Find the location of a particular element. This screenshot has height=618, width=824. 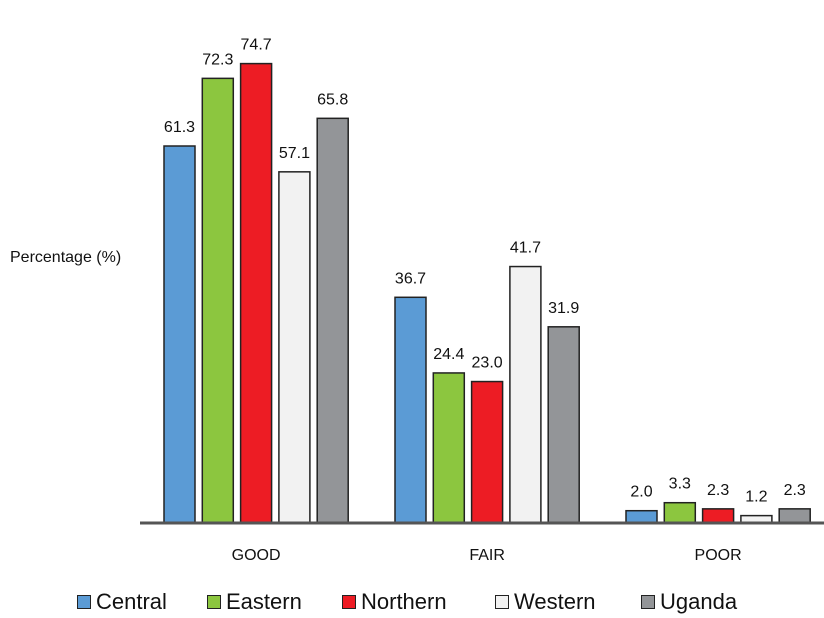

value-label-uganda-fair: 31.9 is located at coordinates (563, 308).